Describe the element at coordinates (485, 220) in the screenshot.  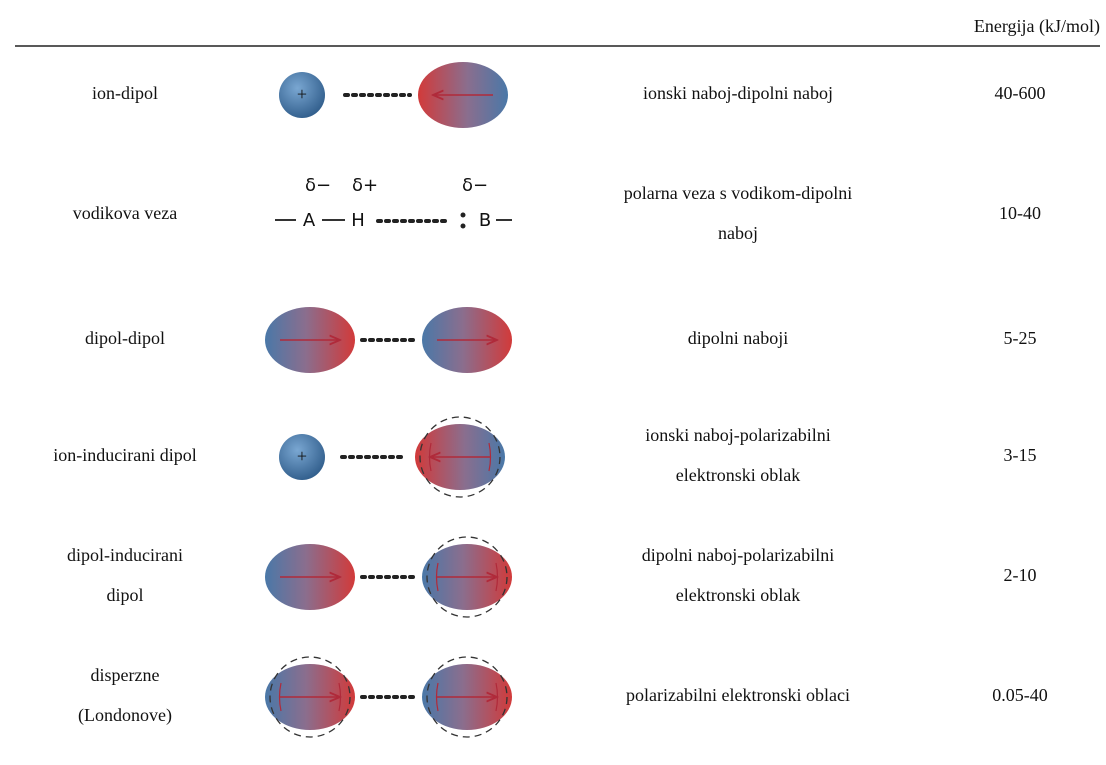
I see `hbond-label: B` at that location.